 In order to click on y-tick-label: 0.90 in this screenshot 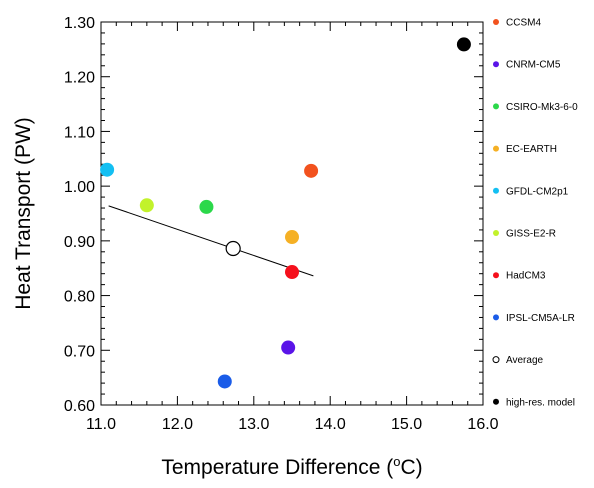, I will do `click(79, 242)`.